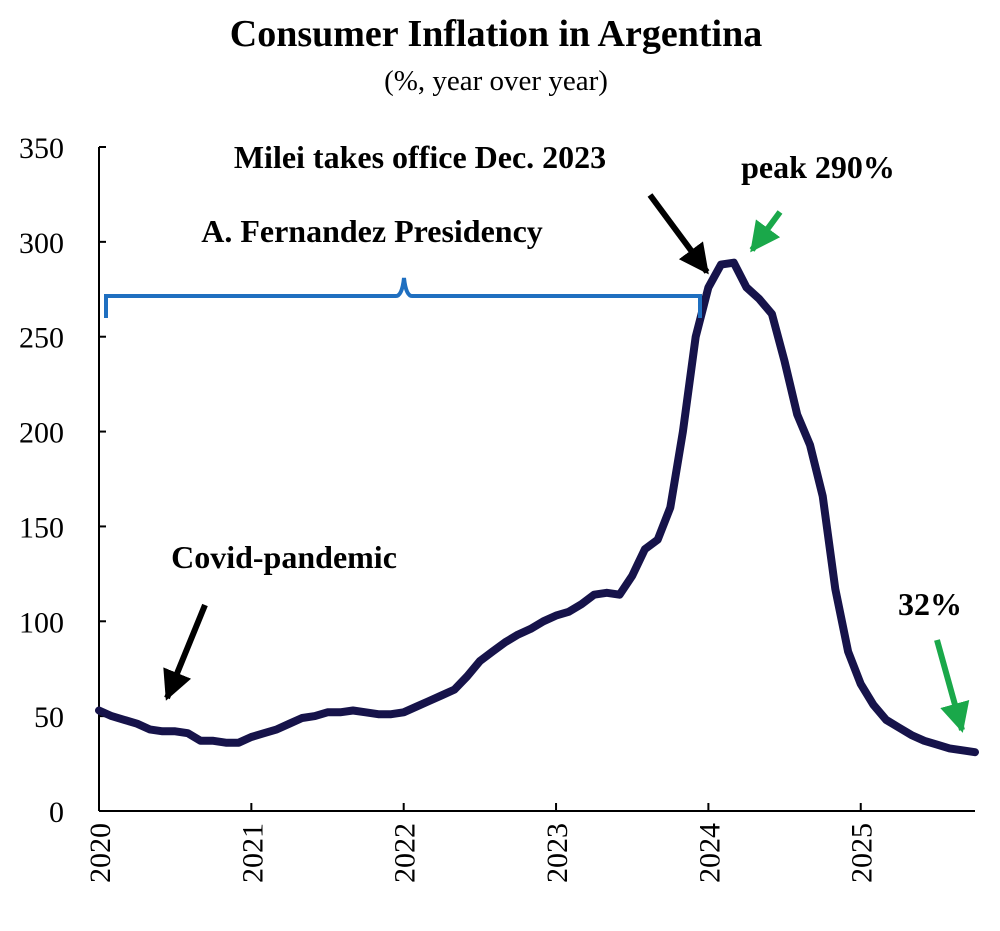 The image size is (1000, 931). I want to click on presidency-label: A. Fernandez Presidency, so click(372, 231).